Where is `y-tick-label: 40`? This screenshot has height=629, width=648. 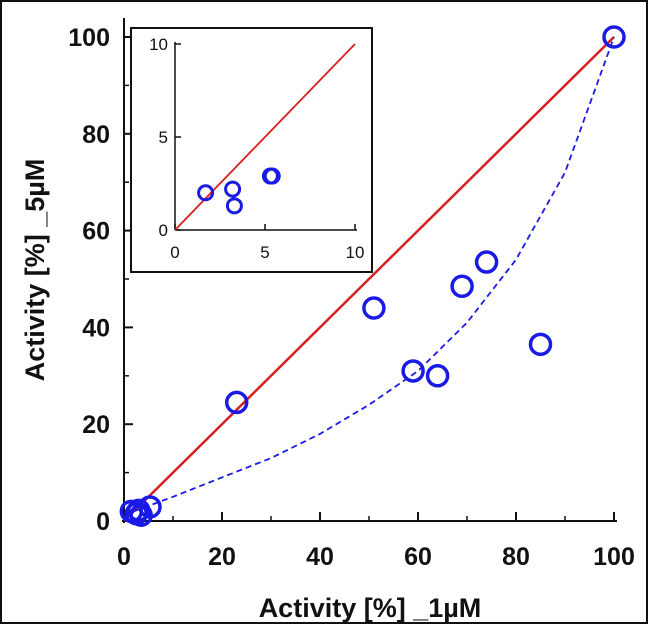 y-tick-label: 40 is located at coordinates (96, 328).